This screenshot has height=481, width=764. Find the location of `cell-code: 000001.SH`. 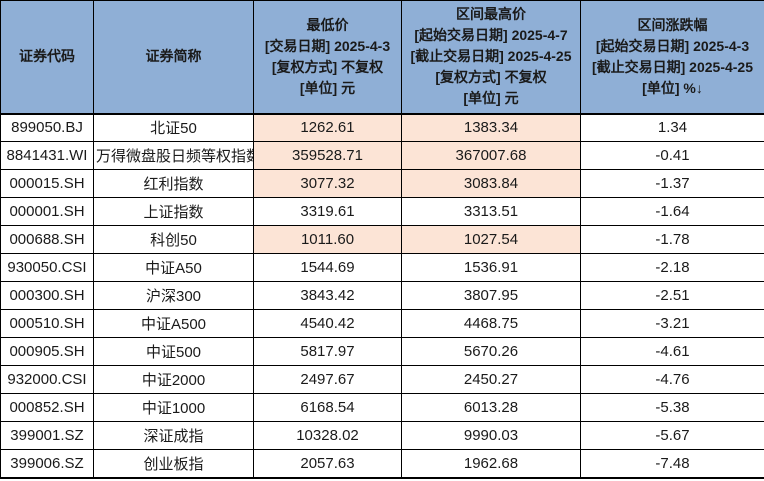

cell-code: 000001.SH is located at coordinates (47, 211).